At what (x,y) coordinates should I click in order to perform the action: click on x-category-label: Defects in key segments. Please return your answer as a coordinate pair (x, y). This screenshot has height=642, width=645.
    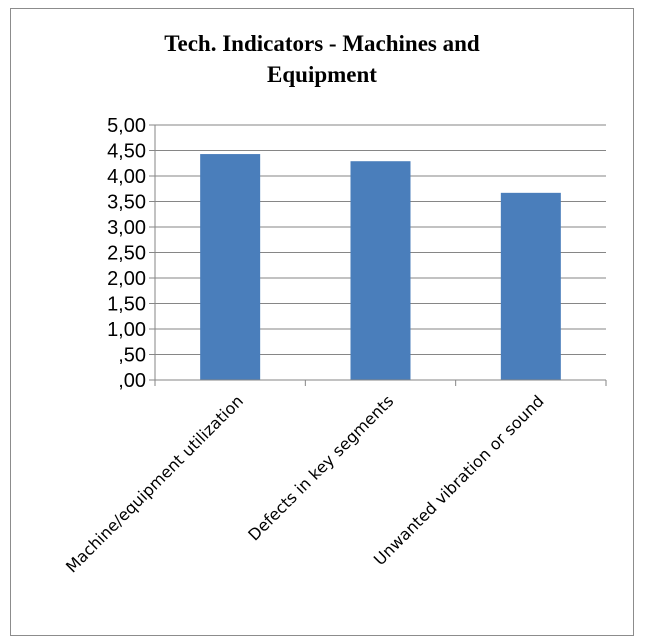
    Looking at the image, I should click on (320, 467).